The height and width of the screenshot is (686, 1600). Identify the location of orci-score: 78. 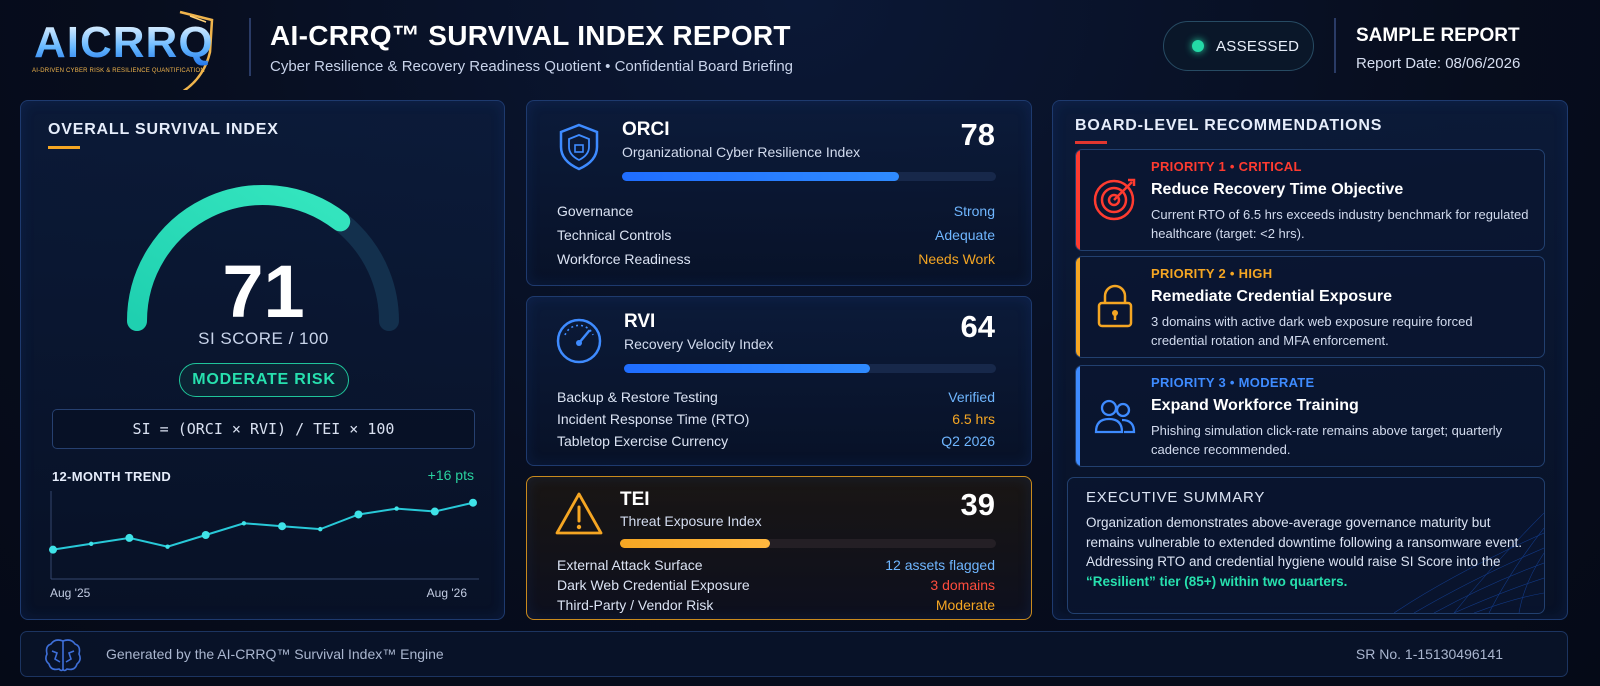
(977, 134).